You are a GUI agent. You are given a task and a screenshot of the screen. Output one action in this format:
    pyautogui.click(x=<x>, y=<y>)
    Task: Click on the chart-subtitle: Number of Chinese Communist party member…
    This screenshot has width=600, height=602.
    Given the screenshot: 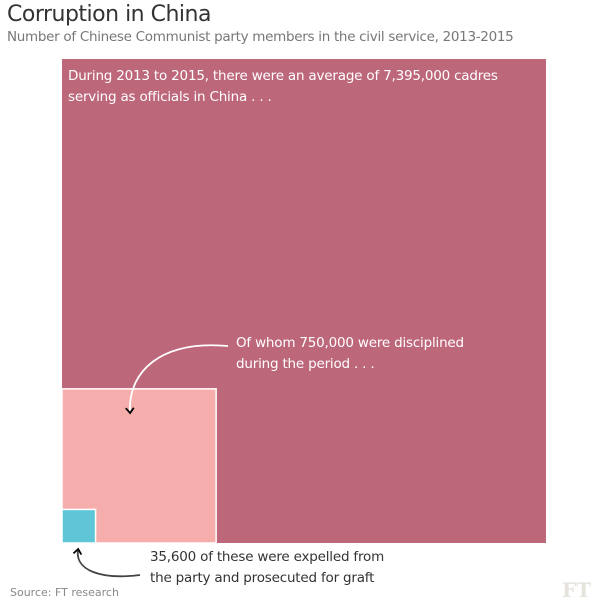 What is the action you would take?
    pyautogui.click(x=260, y=37)
    